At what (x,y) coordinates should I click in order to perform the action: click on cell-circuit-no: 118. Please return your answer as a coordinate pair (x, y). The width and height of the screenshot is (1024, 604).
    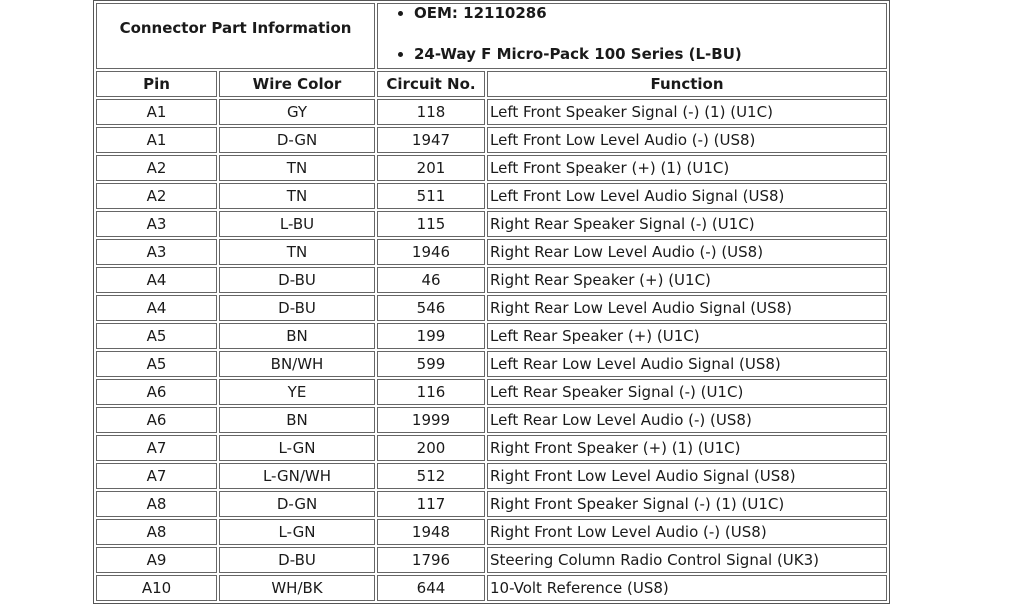
    Looking at the image, I should click on (431, 112).